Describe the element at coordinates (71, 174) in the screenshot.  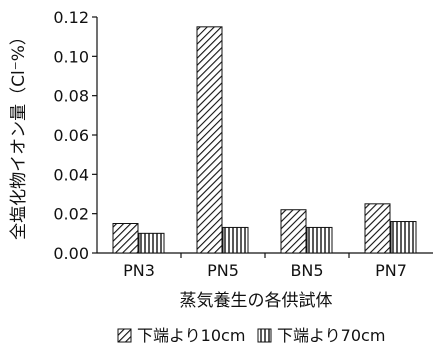
I see `y-tick-label: 0.04` at that location.